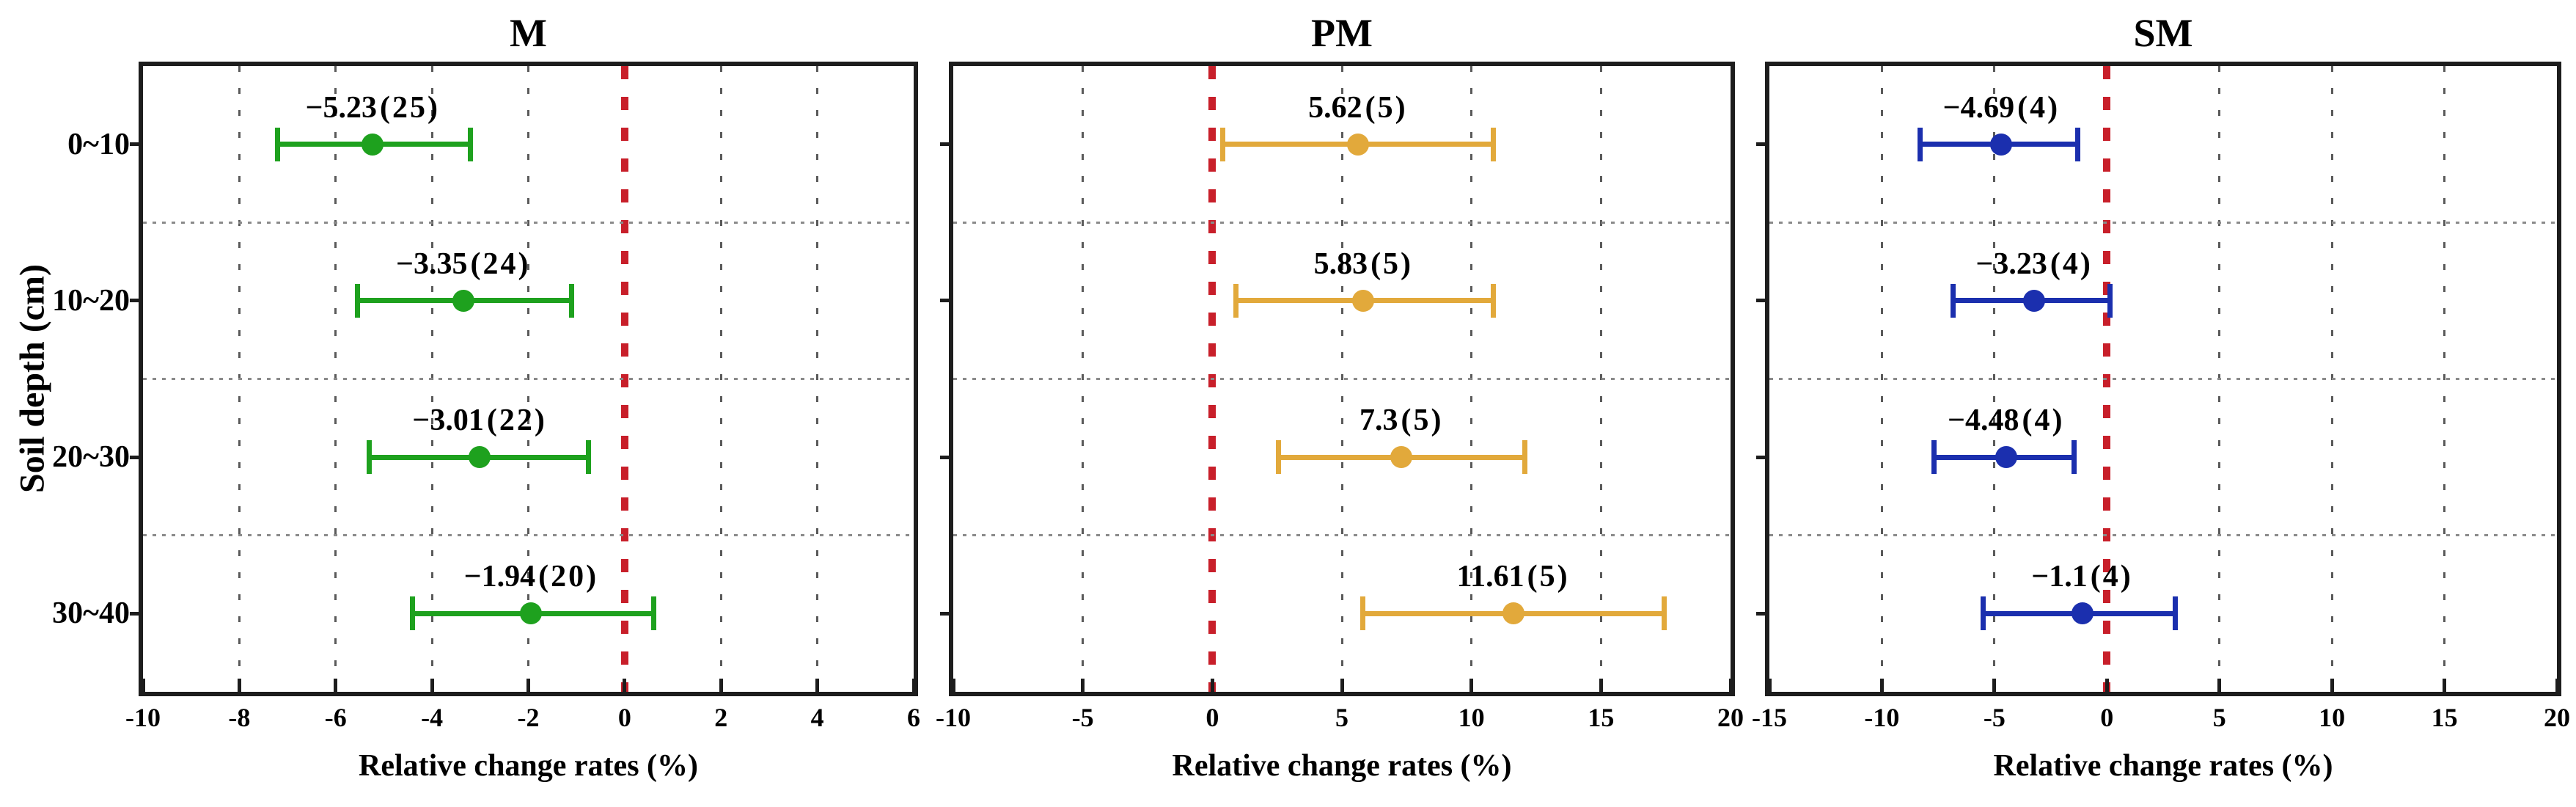 The image size is (2576, 807). Describe the element at coordinates (817, 717) in the screenshot. I see `x-tick-label: 4` at that location.